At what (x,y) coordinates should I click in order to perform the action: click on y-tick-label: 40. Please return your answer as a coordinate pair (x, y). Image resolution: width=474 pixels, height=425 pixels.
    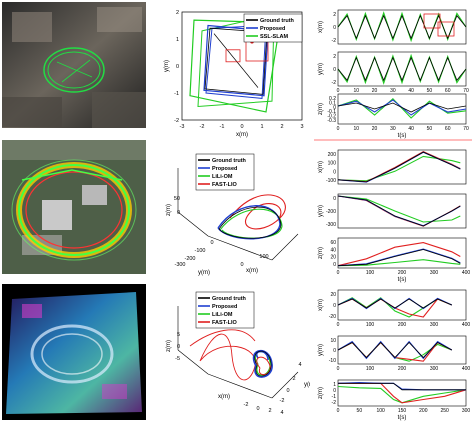
    Looking at the image, I should click on (333, 250).